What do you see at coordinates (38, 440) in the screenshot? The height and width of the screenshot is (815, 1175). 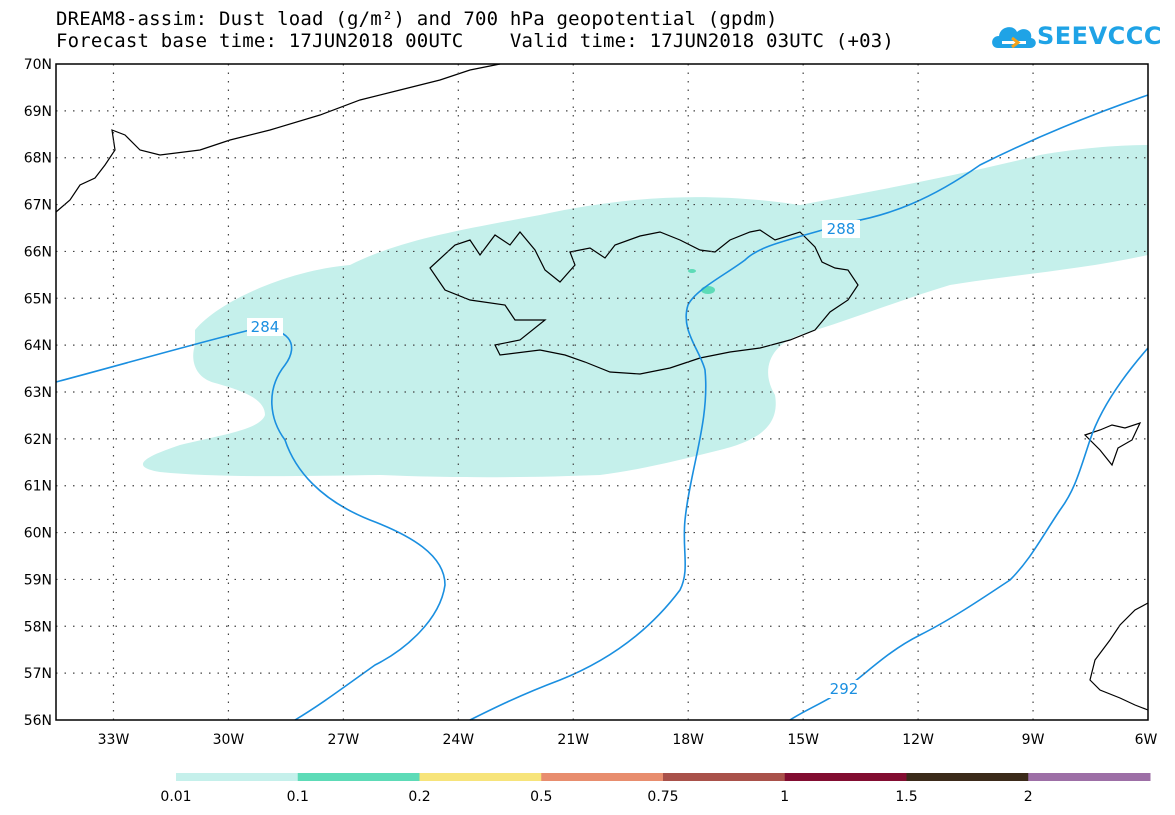 I see `latitude-label: 62N` at bounding box center [38, 440].